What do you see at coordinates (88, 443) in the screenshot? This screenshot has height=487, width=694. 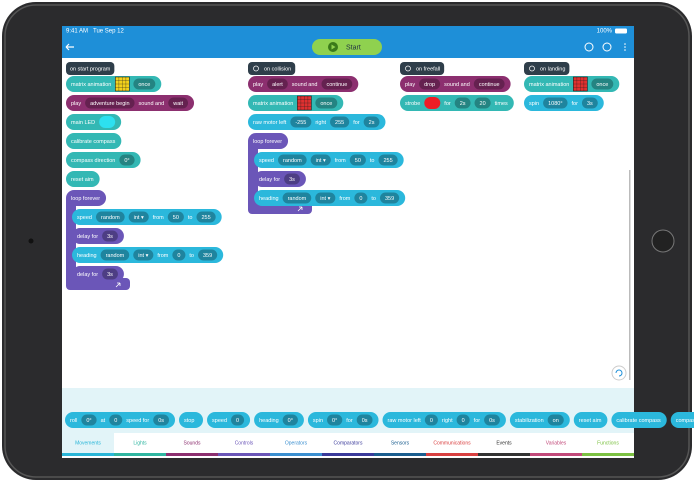 I see `tab-label: Movements` at bounding box center [88, 443].